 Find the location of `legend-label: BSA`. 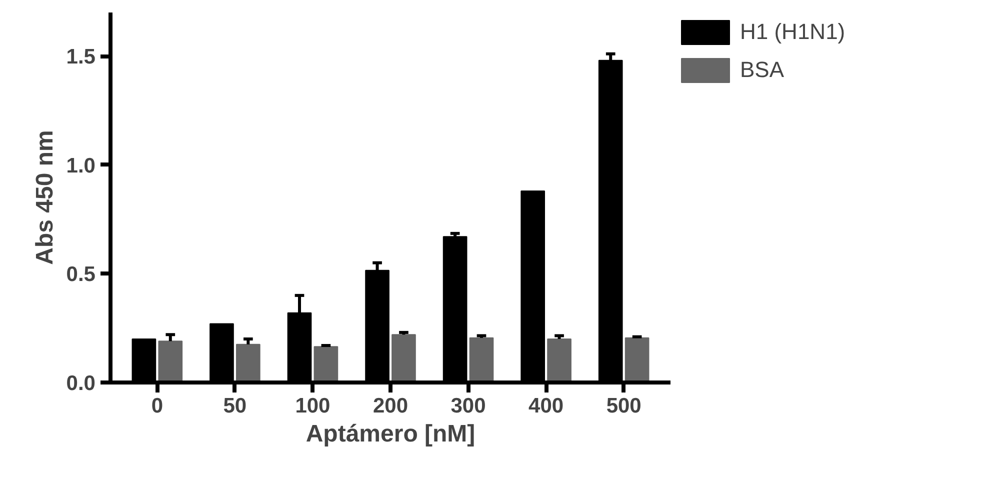

legend-label: BSA is located at coordinates (762, 70).